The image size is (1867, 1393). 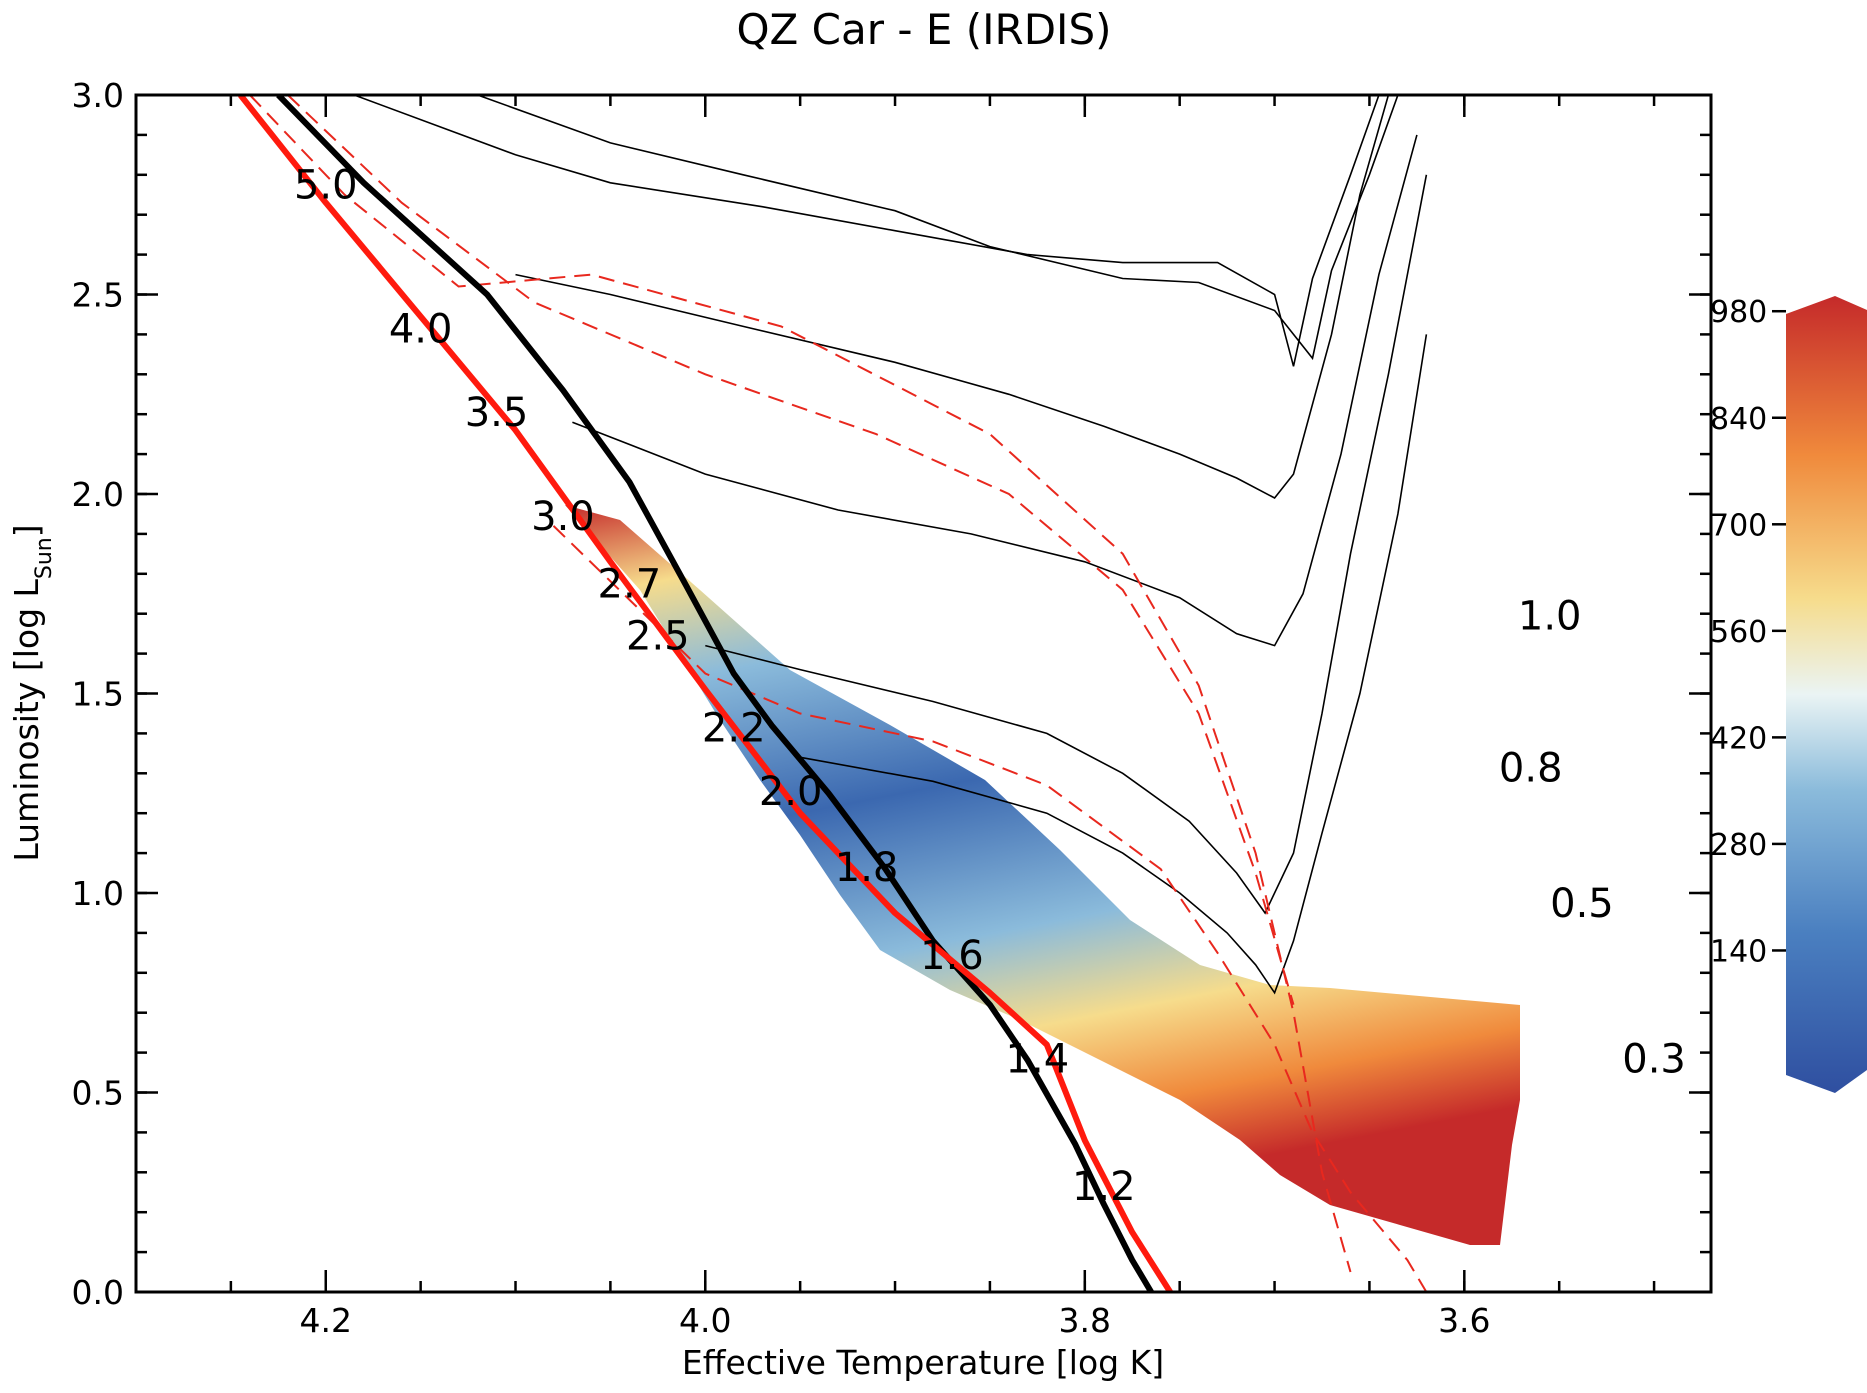 What do you see at coordinates (1738, 525) in the screenshot?
I see `colorbar-tick-label: 700` at bounding box center [1738, 525].